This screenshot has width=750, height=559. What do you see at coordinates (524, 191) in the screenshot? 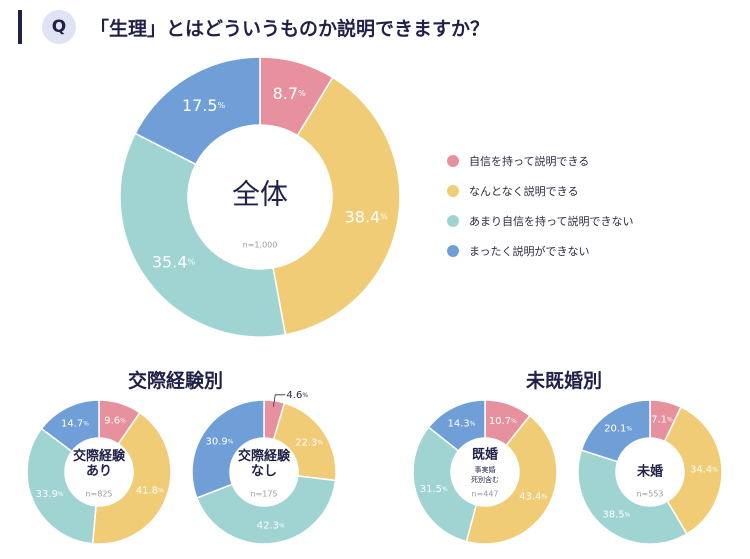
I see `legend-label: なんとなく説明できる` at bounding box center [524, 191].